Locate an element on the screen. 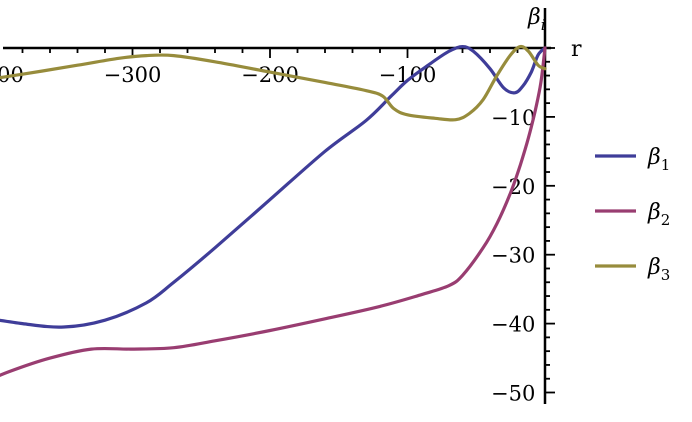  legend: β1 β2 β3 is located at coordinates (632, 214).